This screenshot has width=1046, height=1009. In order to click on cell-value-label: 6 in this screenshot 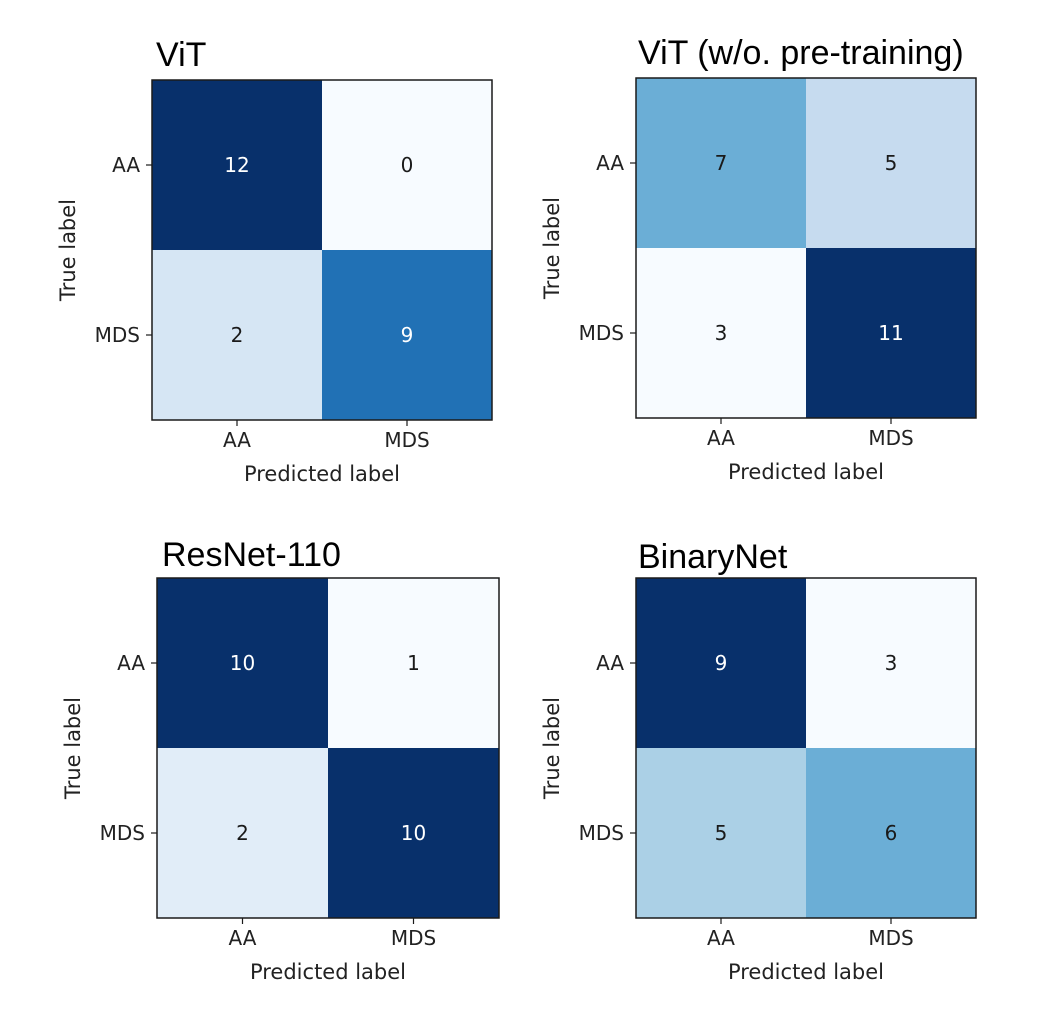, I will do `click(891, 833)`.